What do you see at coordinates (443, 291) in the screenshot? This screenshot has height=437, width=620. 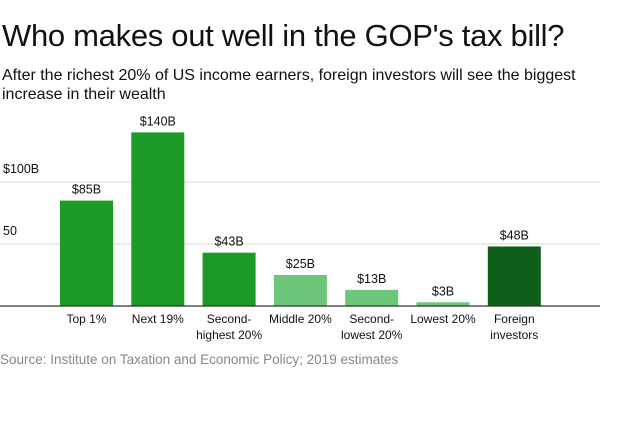 I see `bar-value-label: $3B` at bounding box center [443, 291].